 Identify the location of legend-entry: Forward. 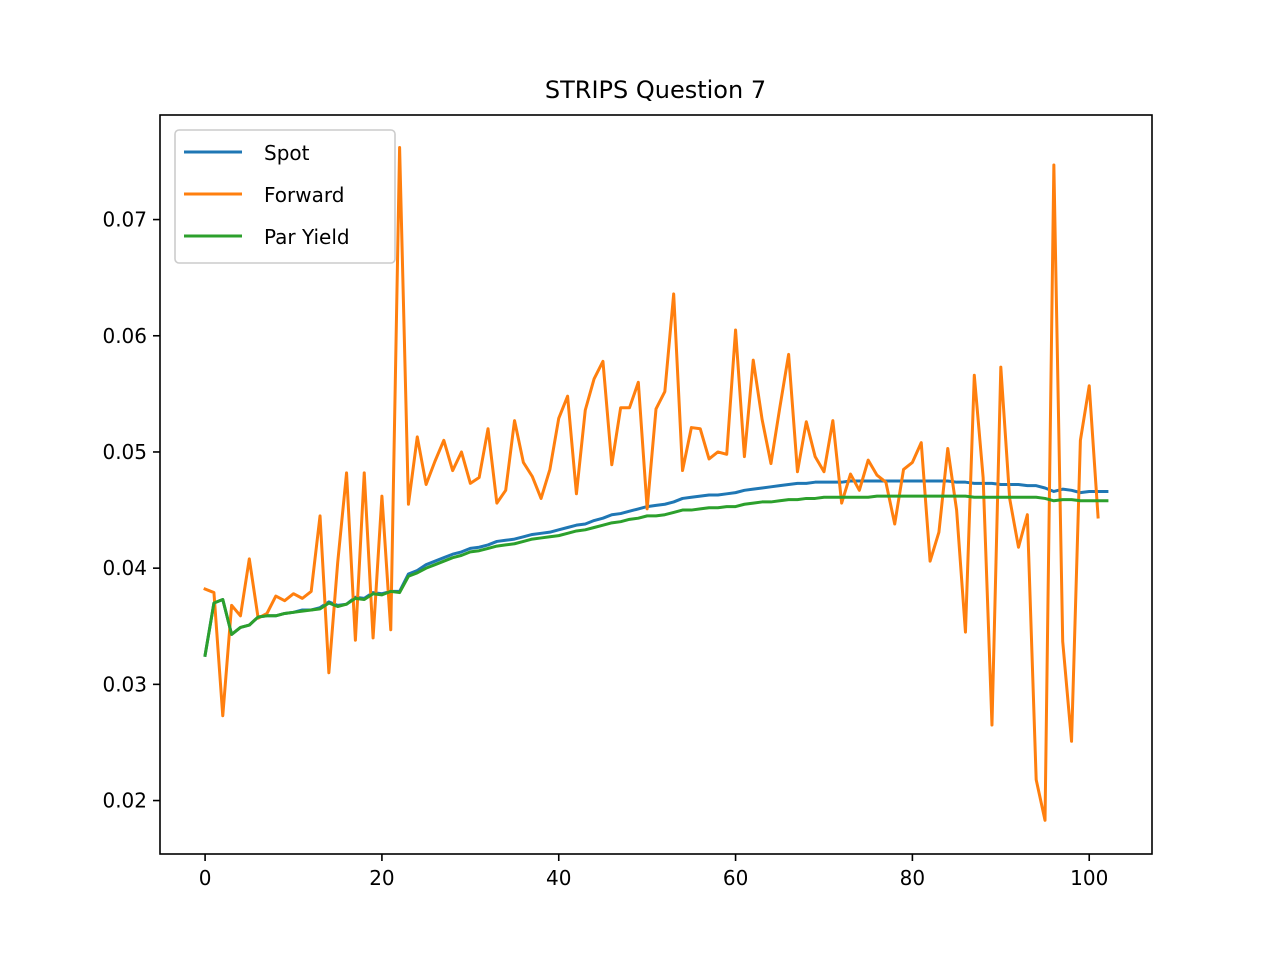
(264, 195).